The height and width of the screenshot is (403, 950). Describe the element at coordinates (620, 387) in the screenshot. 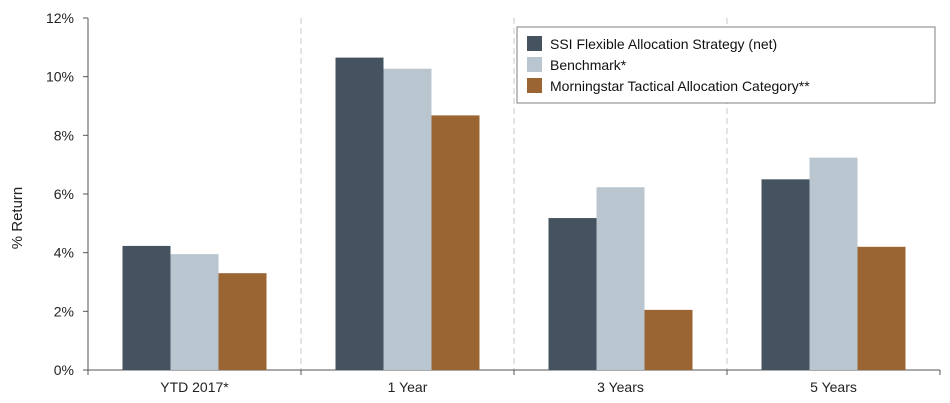

I see `x-tick-label: 3 Years` at that location.